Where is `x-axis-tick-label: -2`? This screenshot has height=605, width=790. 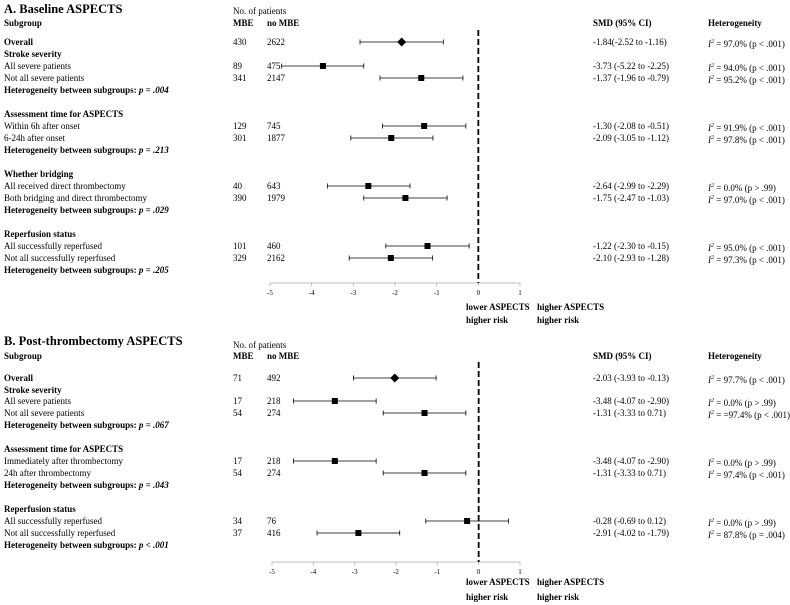
x-axis-tick-label: -2 is located at coordinates (396, 572).